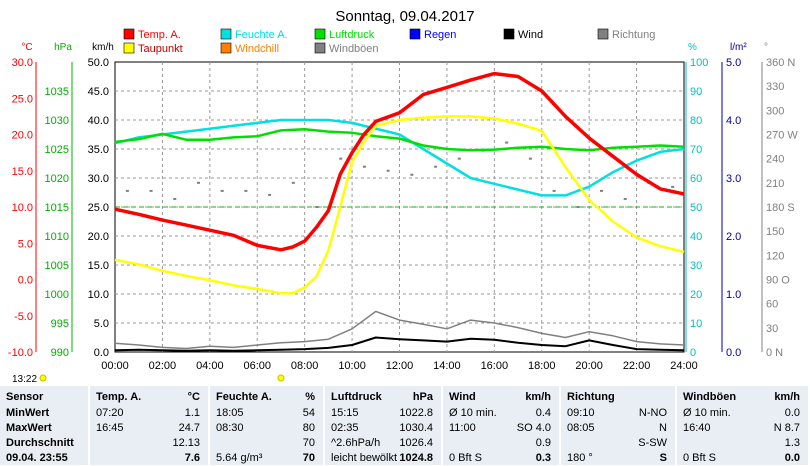 This screenshot has width=810, height=466. I want to click on cell-value: 1024.8, so click(416, 458).